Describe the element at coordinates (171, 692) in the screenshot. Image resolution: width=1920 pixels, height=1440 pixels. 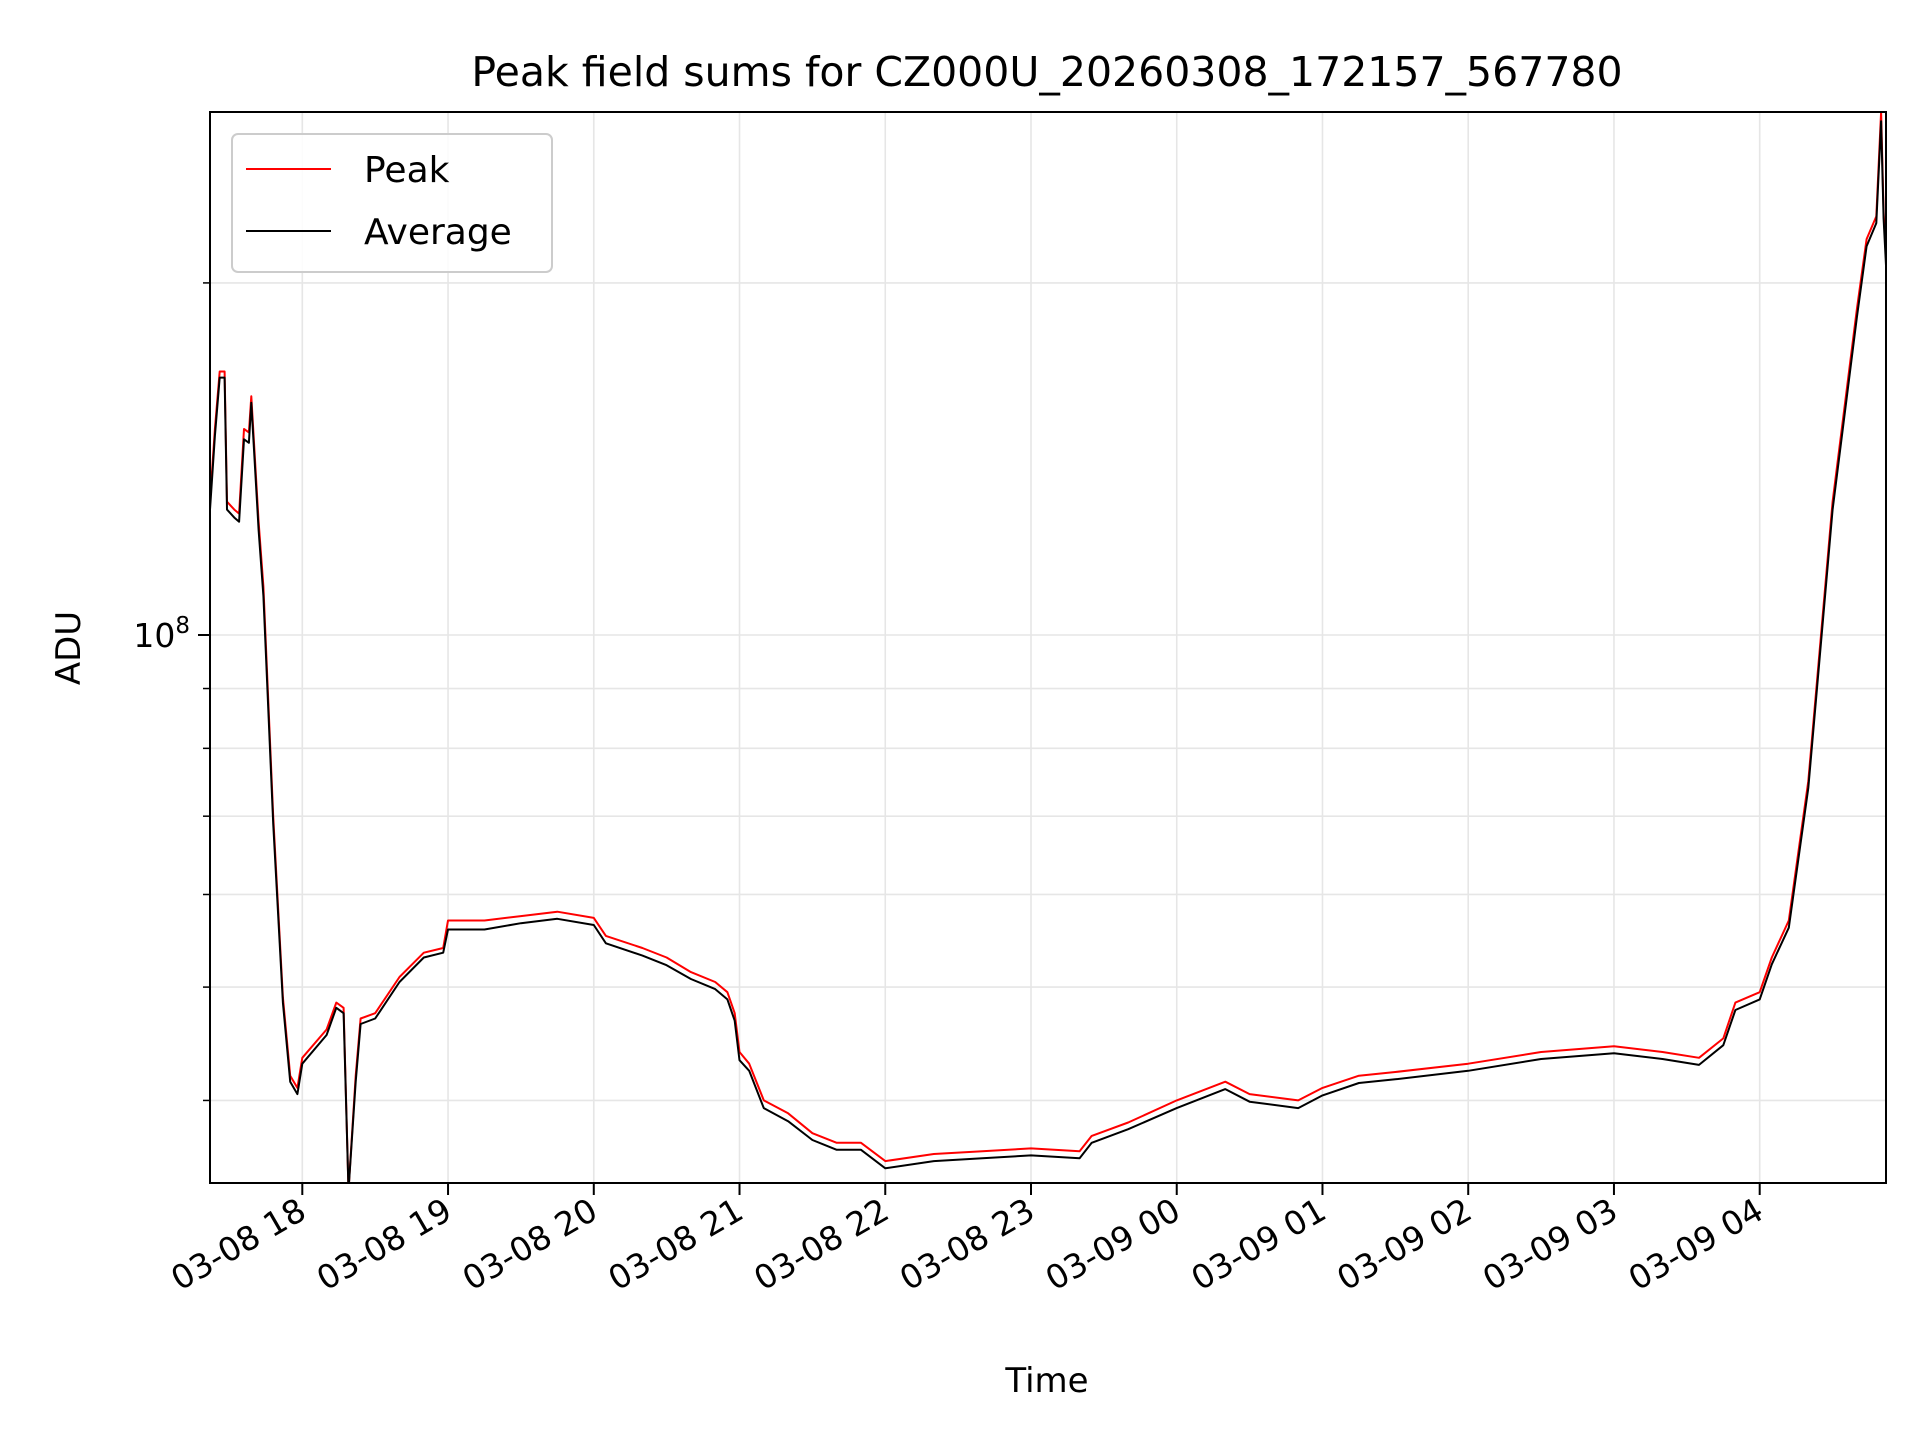
I see `y-axis: 108` at that location.